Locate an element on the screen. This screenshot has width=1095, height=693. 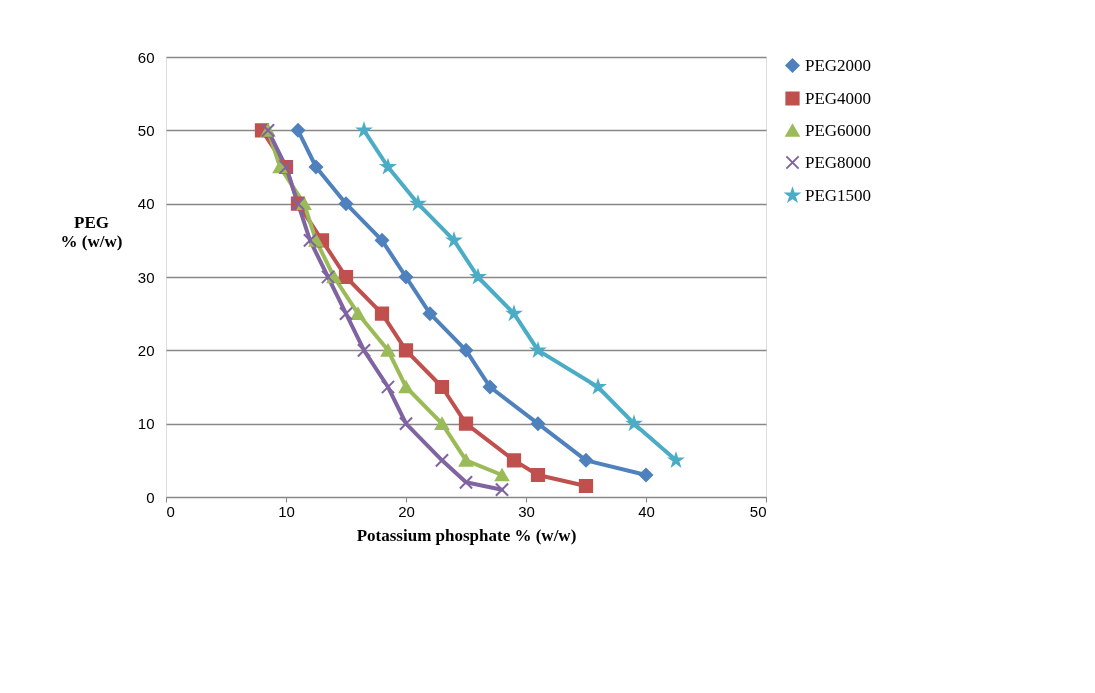
x-tick-label: 50 is located at coordinates (758, 511).